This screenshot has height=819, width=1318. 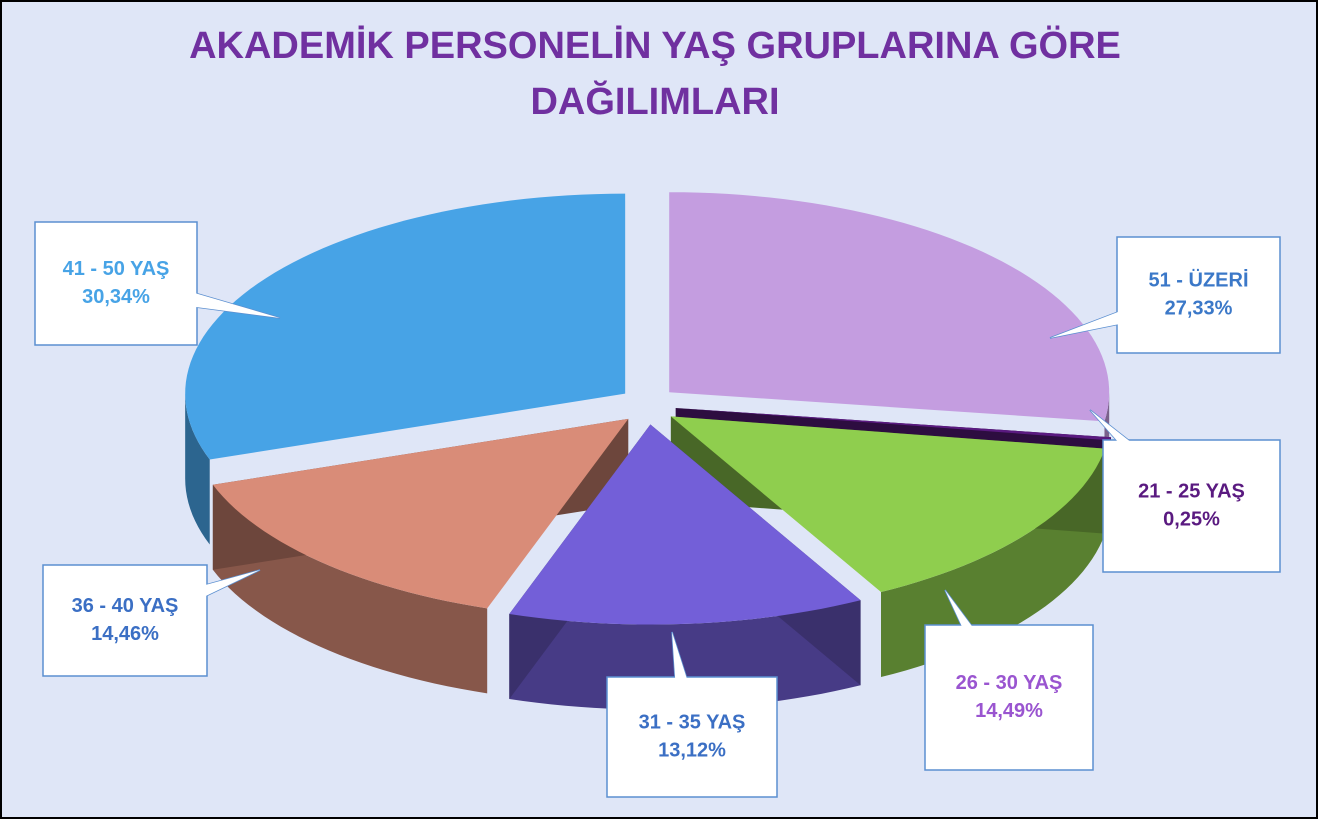 What do you see at coordinates (1198, 279) in the screenshot?
I see `data-label-category: 51 - ÜZERİ` at bounding box center [1198, 279].